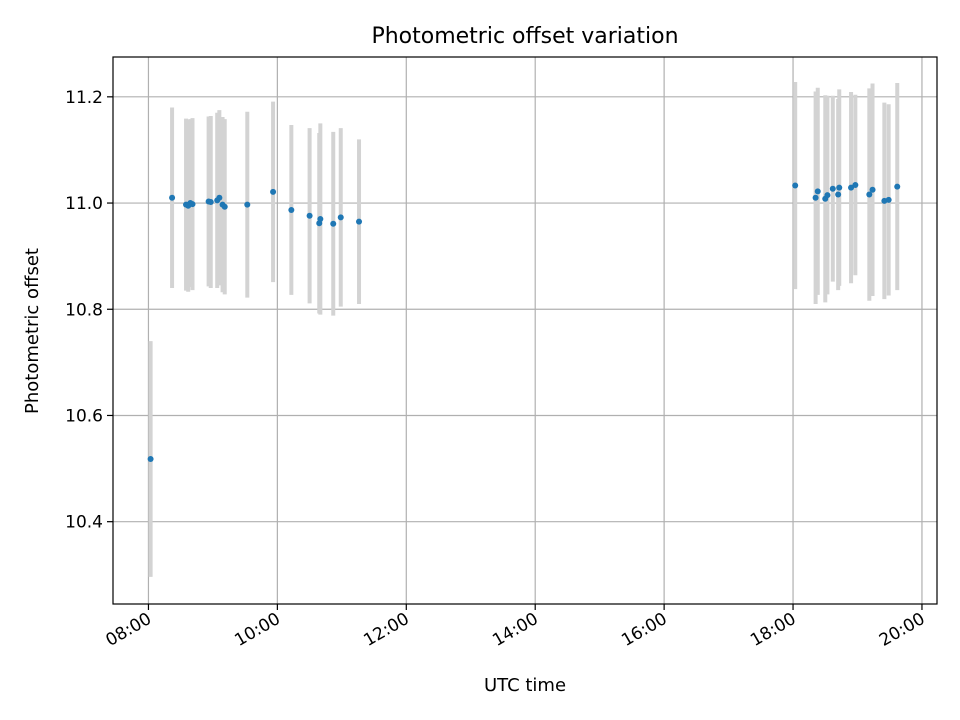 The image size is (960, 720). I want to click on y-tick-label: 10.4, so click(84, 523).